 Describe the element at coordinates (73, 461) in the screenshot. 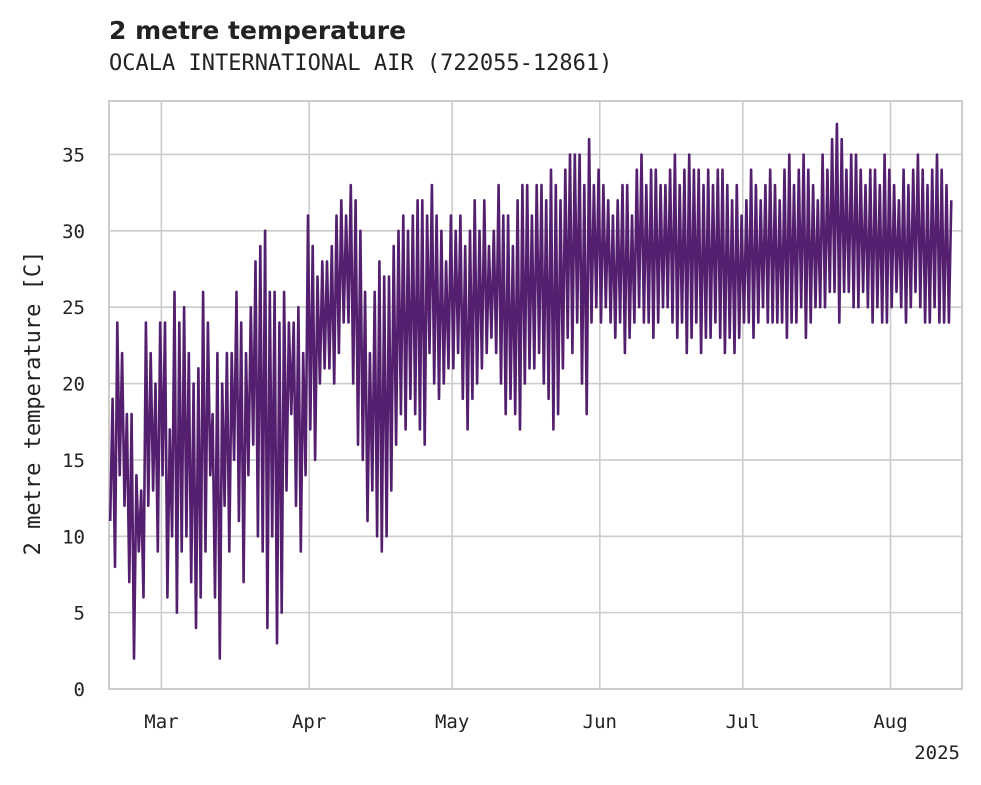

I see `y-tick-label: 15` at that location.